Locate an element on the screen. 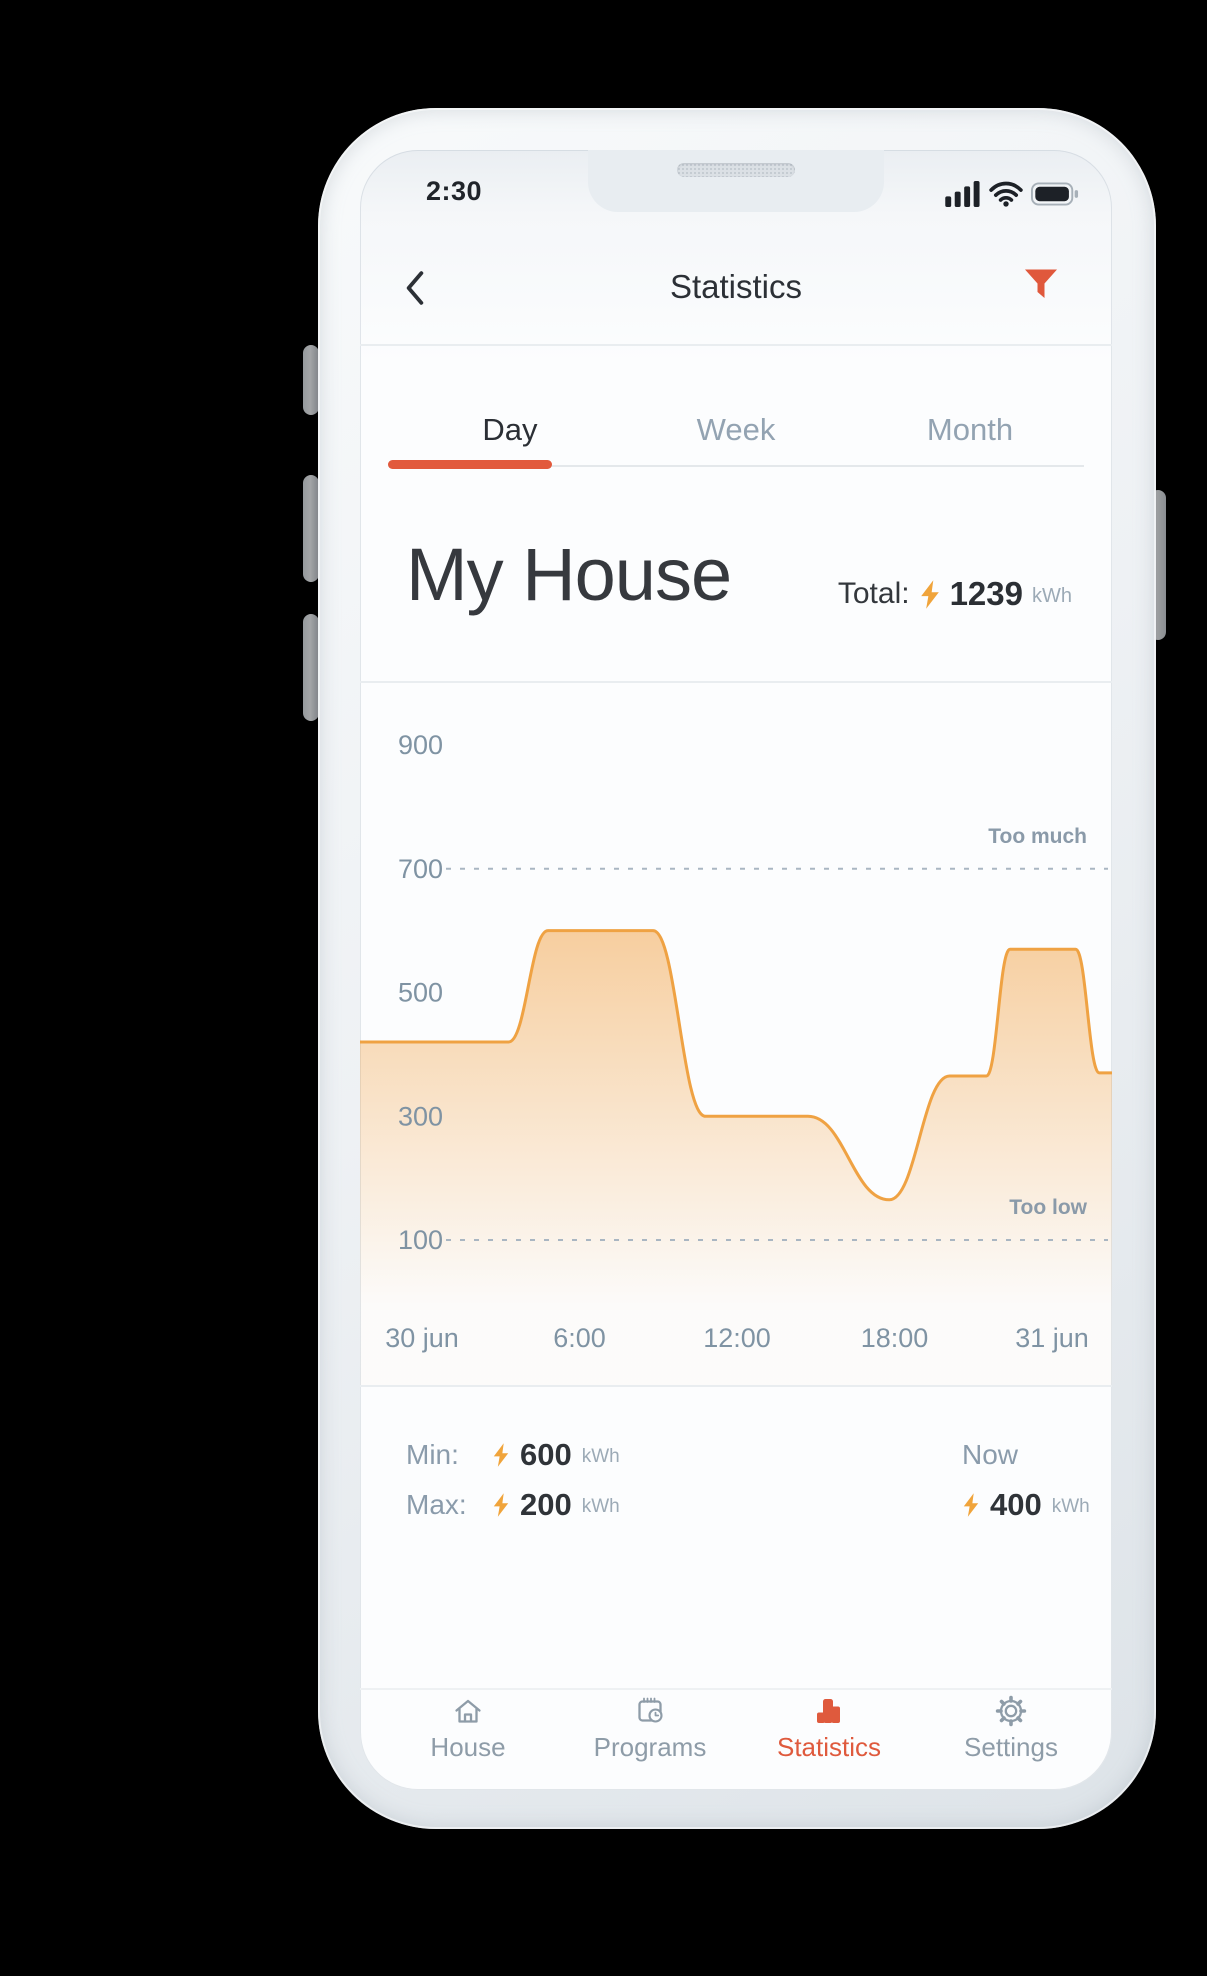  active-tab-indicator is located at coordinates (470, 464).